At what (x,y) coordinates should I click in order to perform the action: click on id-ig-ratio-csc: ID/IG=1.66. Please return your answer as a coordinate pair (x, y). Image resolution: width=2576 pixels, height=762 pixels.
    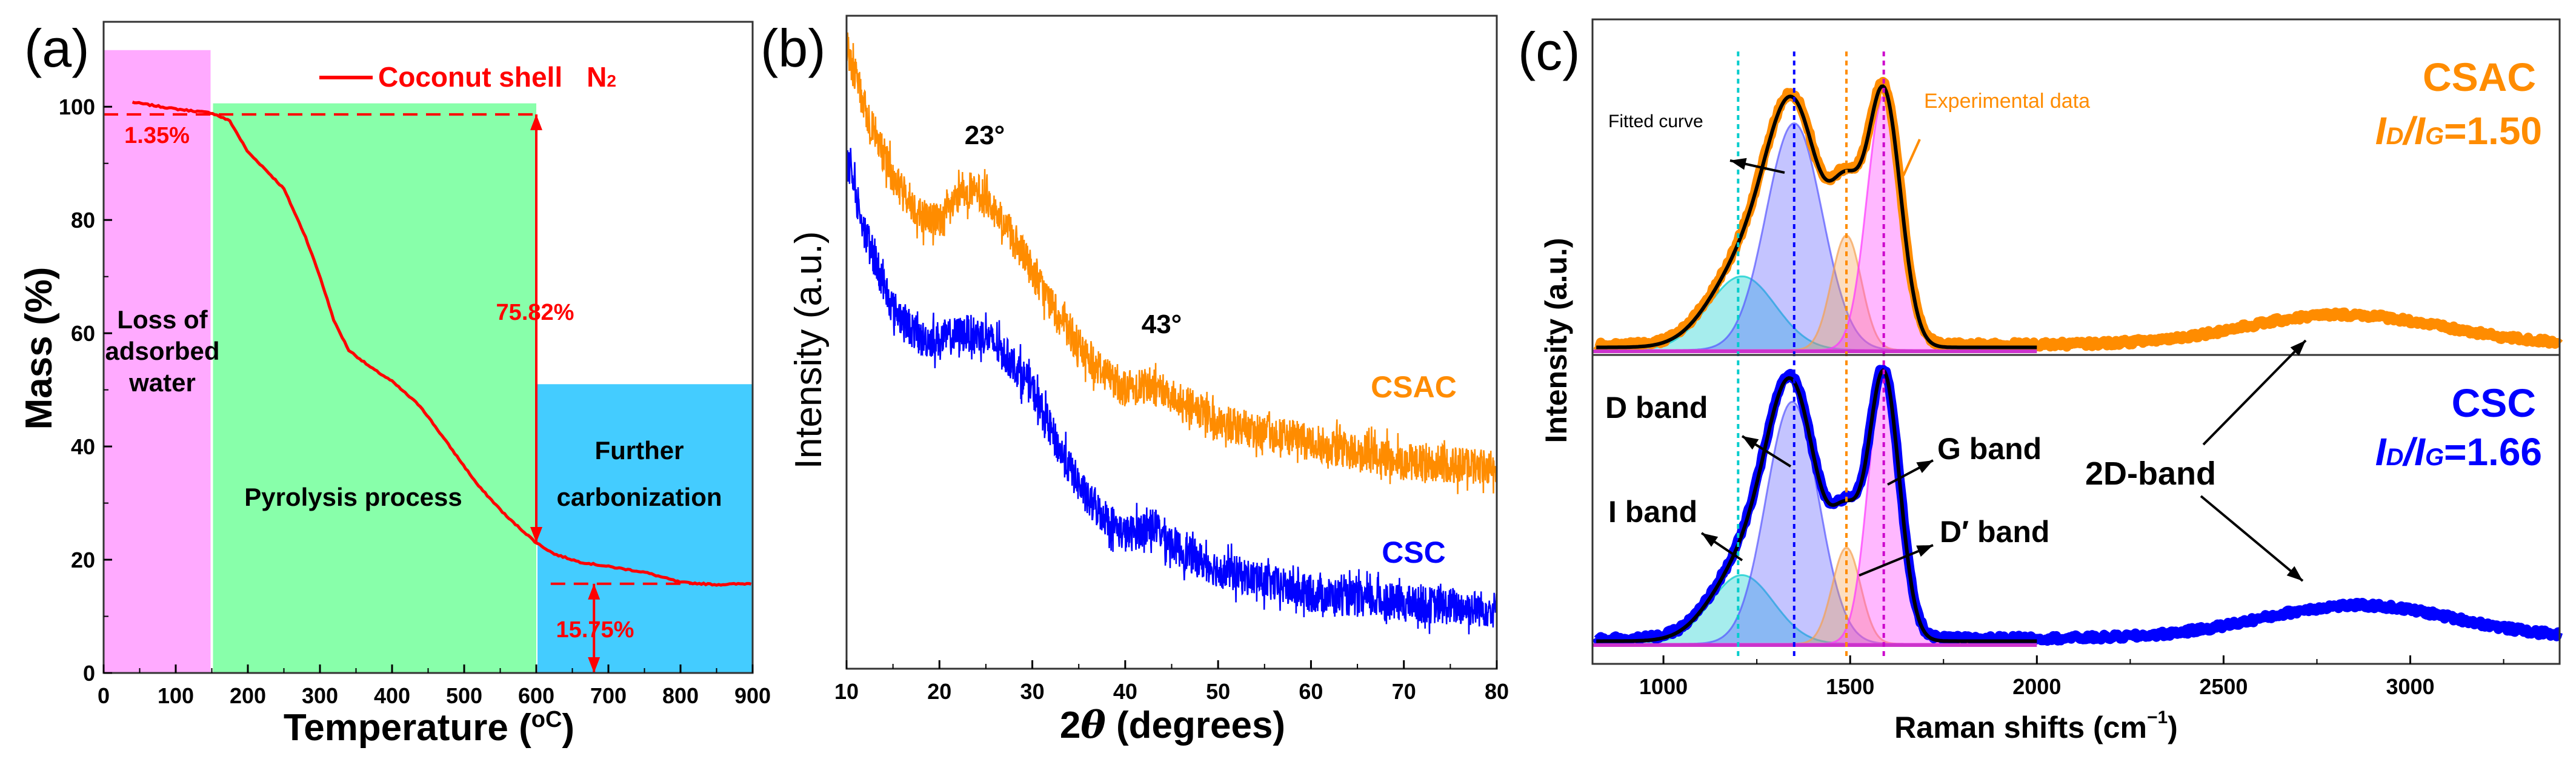
    Looking at the image, I should click on (2458, 452).